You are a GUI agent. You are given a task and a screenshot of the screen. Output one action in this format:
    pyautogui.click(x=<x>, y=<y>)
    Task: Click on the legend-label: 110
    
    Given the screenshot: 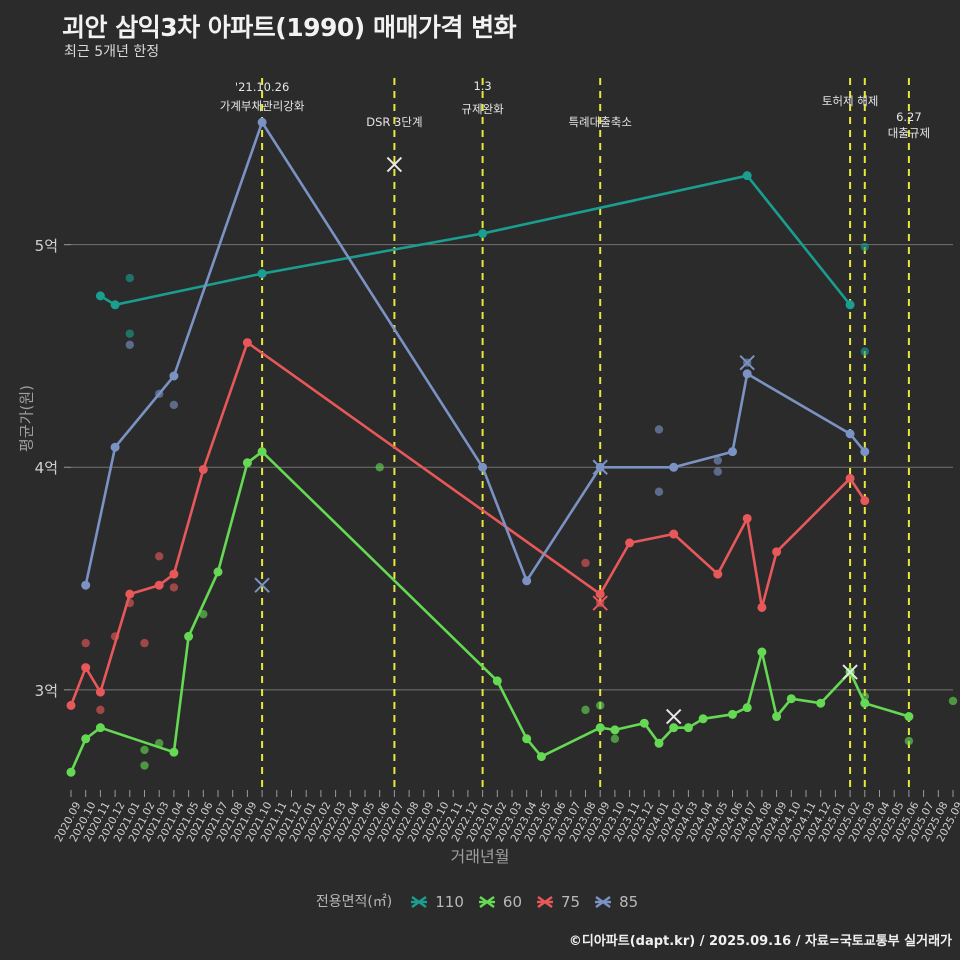 What is the action you would take?
    pyautogui.click(x=449, y=901)
    